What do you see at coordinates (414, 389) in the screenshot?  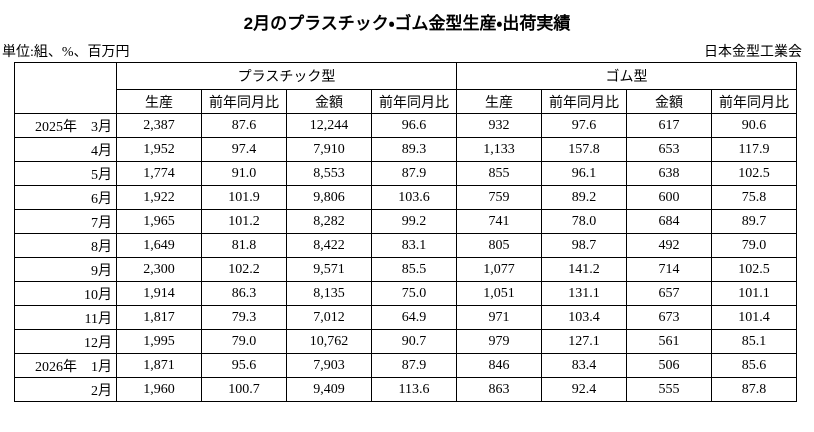 I see `cell: 113.6` at bounding box center [414, 389].